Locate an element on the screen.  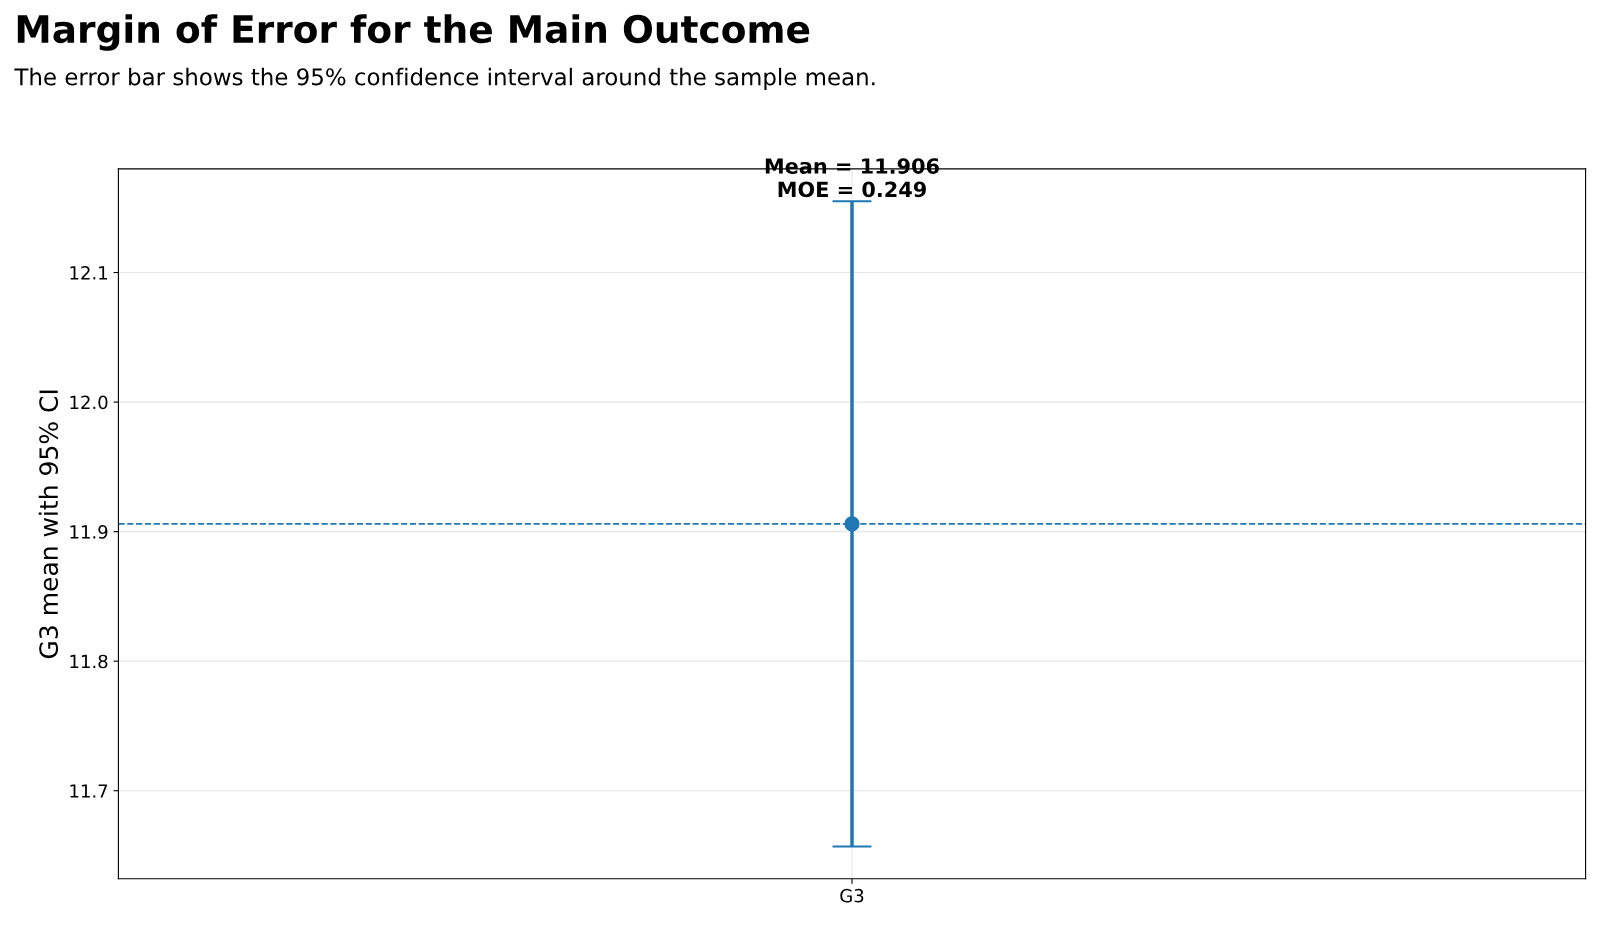
x-tick-label: G3 is located at coordinates (852, 895).